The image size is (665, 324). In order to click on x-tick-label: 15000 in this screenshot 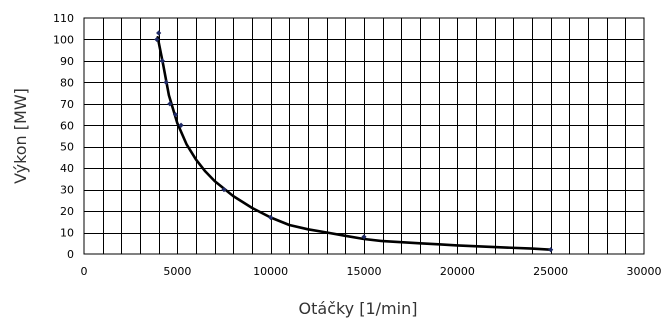, I will do `click(364, 271)`.